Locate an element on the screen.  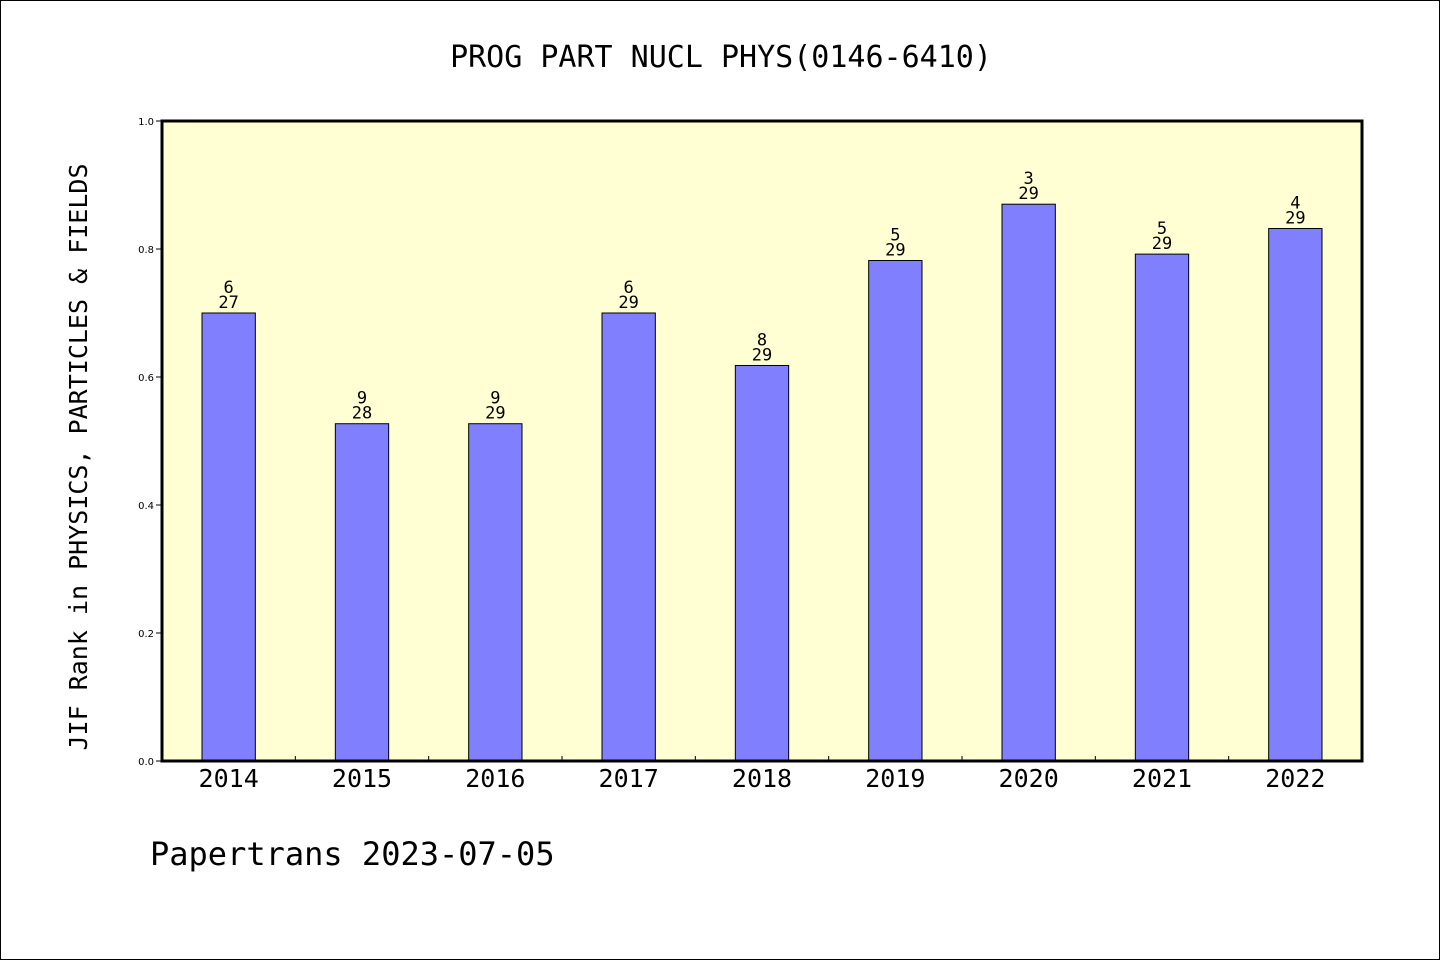
y-tick-label: 0.8 is located at coordinates (146, 250).